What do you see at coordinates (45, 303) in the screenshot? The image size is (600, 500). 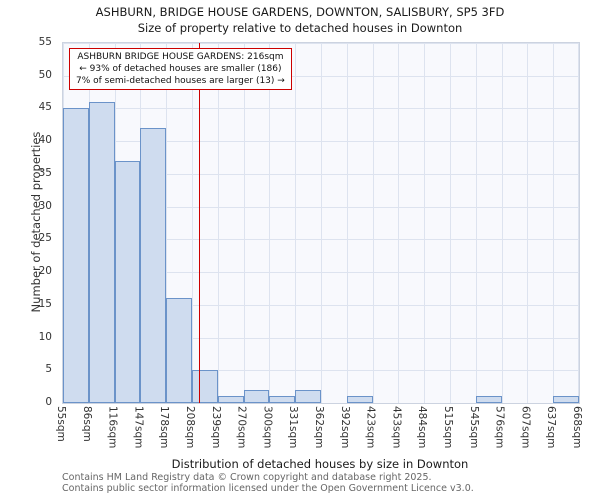 I see `y-tick-label: 15` at bounding box center [45, 303].